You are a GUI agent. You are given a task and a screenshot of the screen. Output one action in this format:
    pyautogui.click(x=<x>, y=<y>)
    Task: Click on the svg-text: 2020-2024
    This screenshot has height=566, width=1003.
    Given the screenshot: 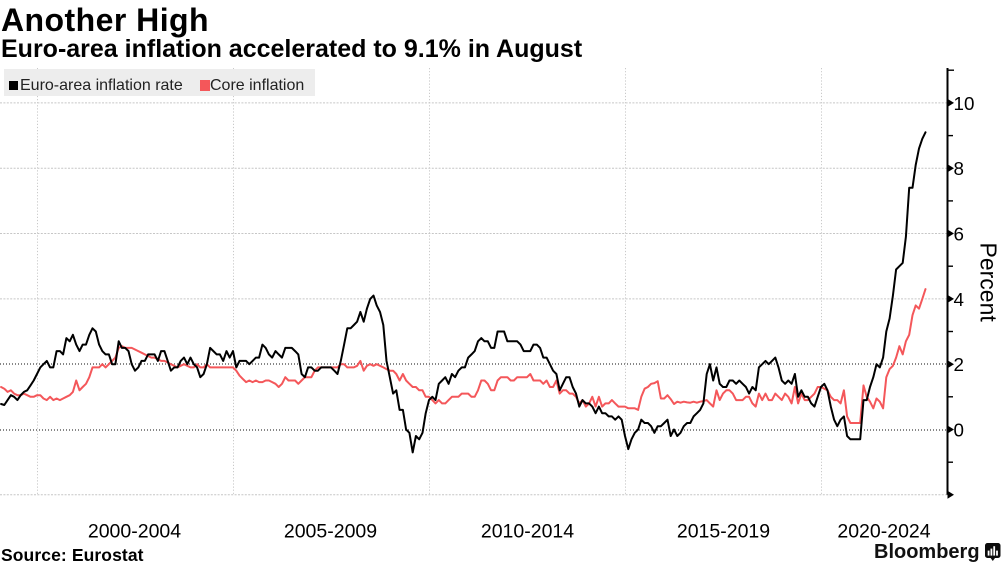 What is the action you would take?
    pyautogui.click(x=883, y=532)
    